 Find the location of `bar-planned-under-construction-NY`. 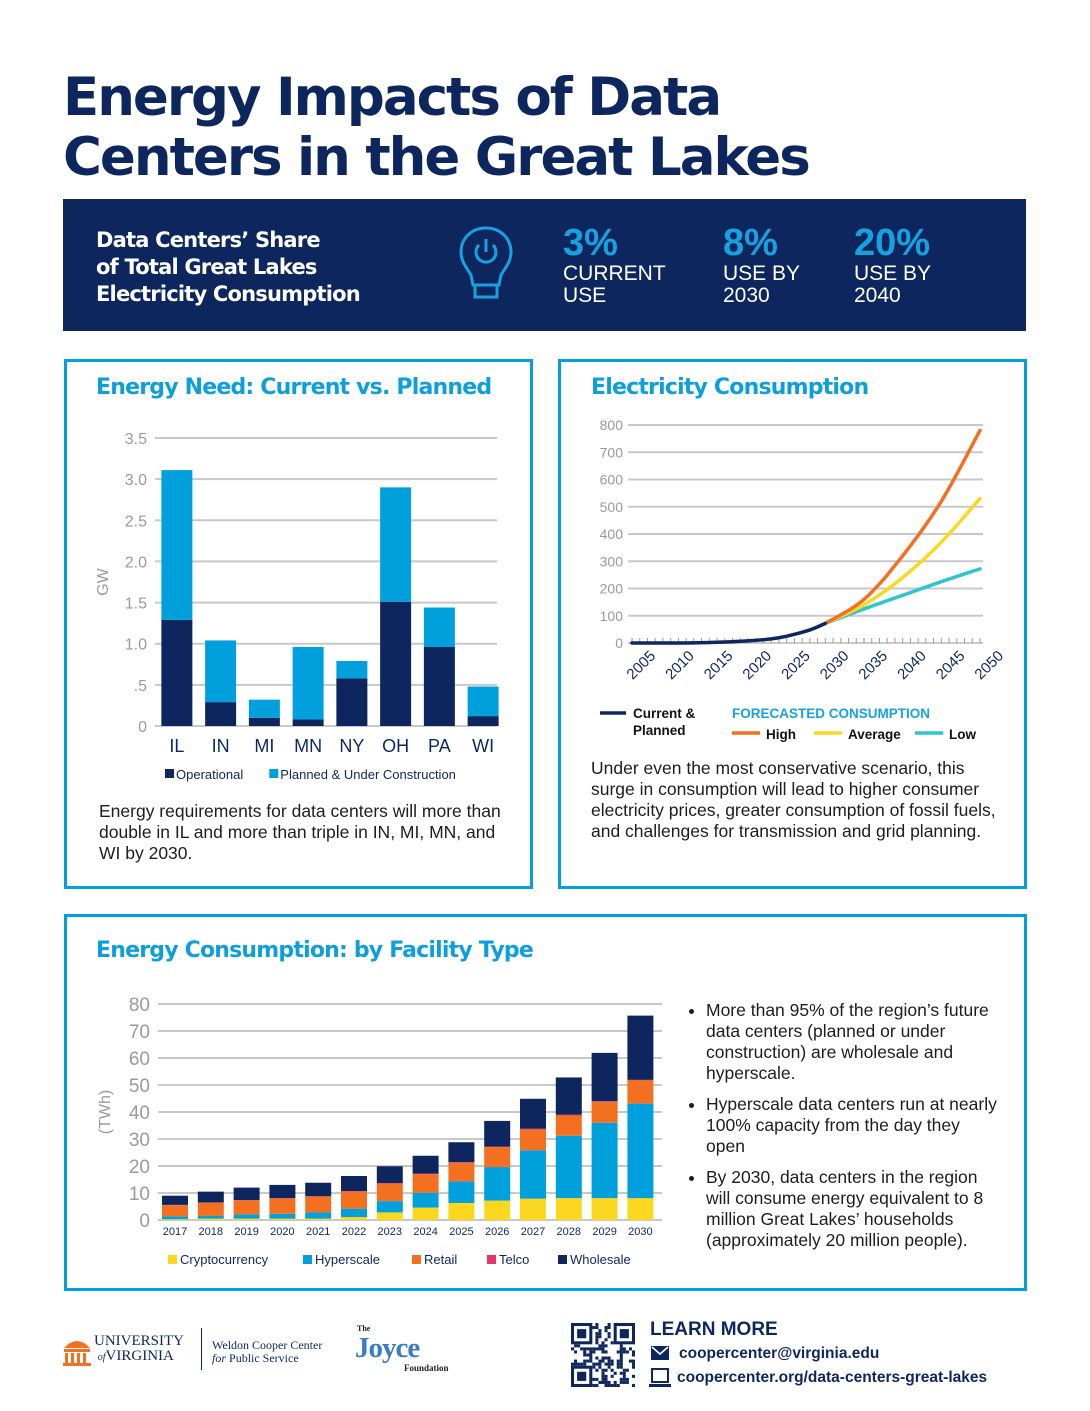

bar-planned-under-construction-NY is located at coordinates (352, 669).